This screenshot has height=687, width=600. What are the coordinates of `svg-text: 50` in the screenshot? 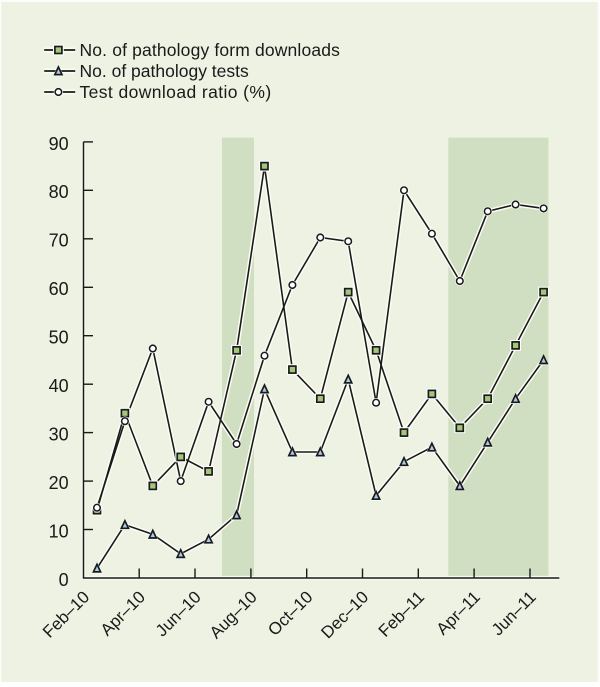 It's located at (59, 338).